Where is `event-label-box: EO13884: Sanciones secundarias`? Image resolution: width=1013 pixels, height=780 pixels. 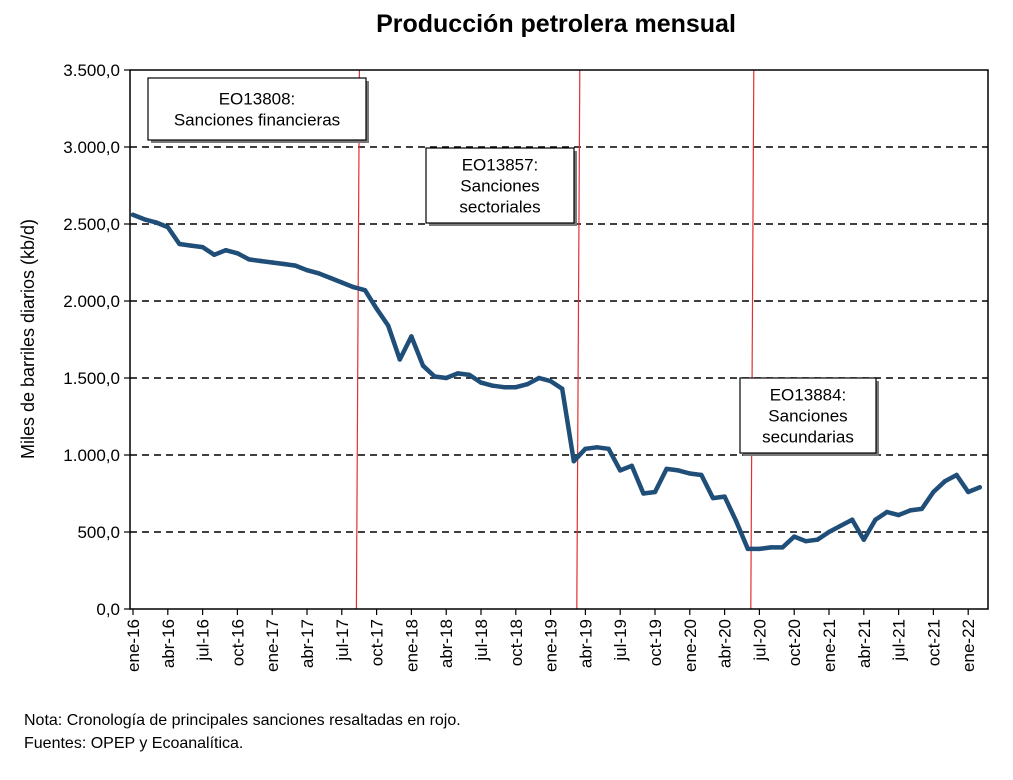 event-label-box: EO13884: Sanciones secundarias is located at coordinates (809, 416).